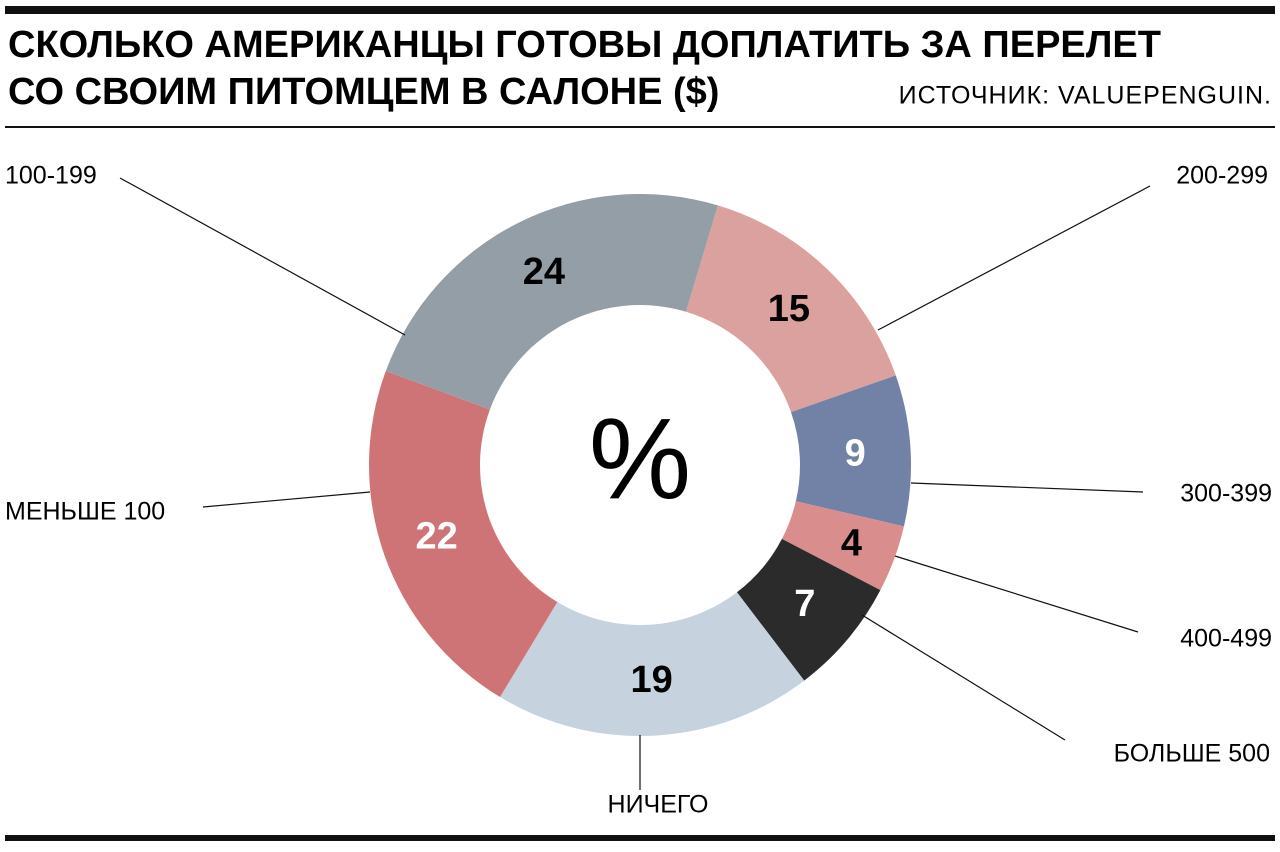 The image size is (1280, 852). Describe the element at coordinates (1085, 96) in the screenshot. I see `source: ИСТОЧНИК: VALUEPENGUIN.` at that location.